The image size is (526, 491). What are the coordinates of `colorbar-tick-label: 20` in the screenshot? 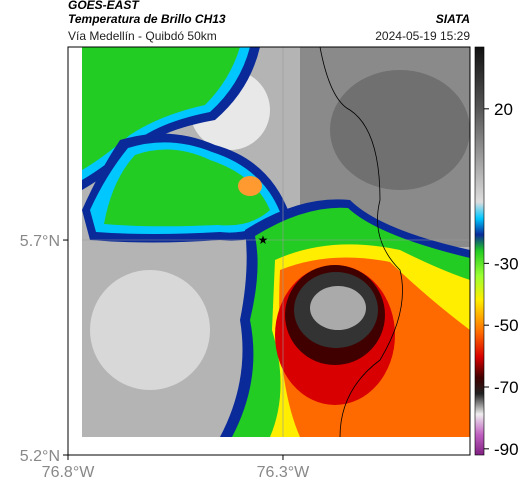 It's located at (503, 109).